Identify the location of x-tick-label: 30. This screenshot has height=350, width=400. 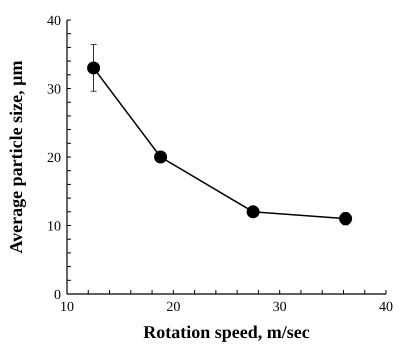
(279, 307).